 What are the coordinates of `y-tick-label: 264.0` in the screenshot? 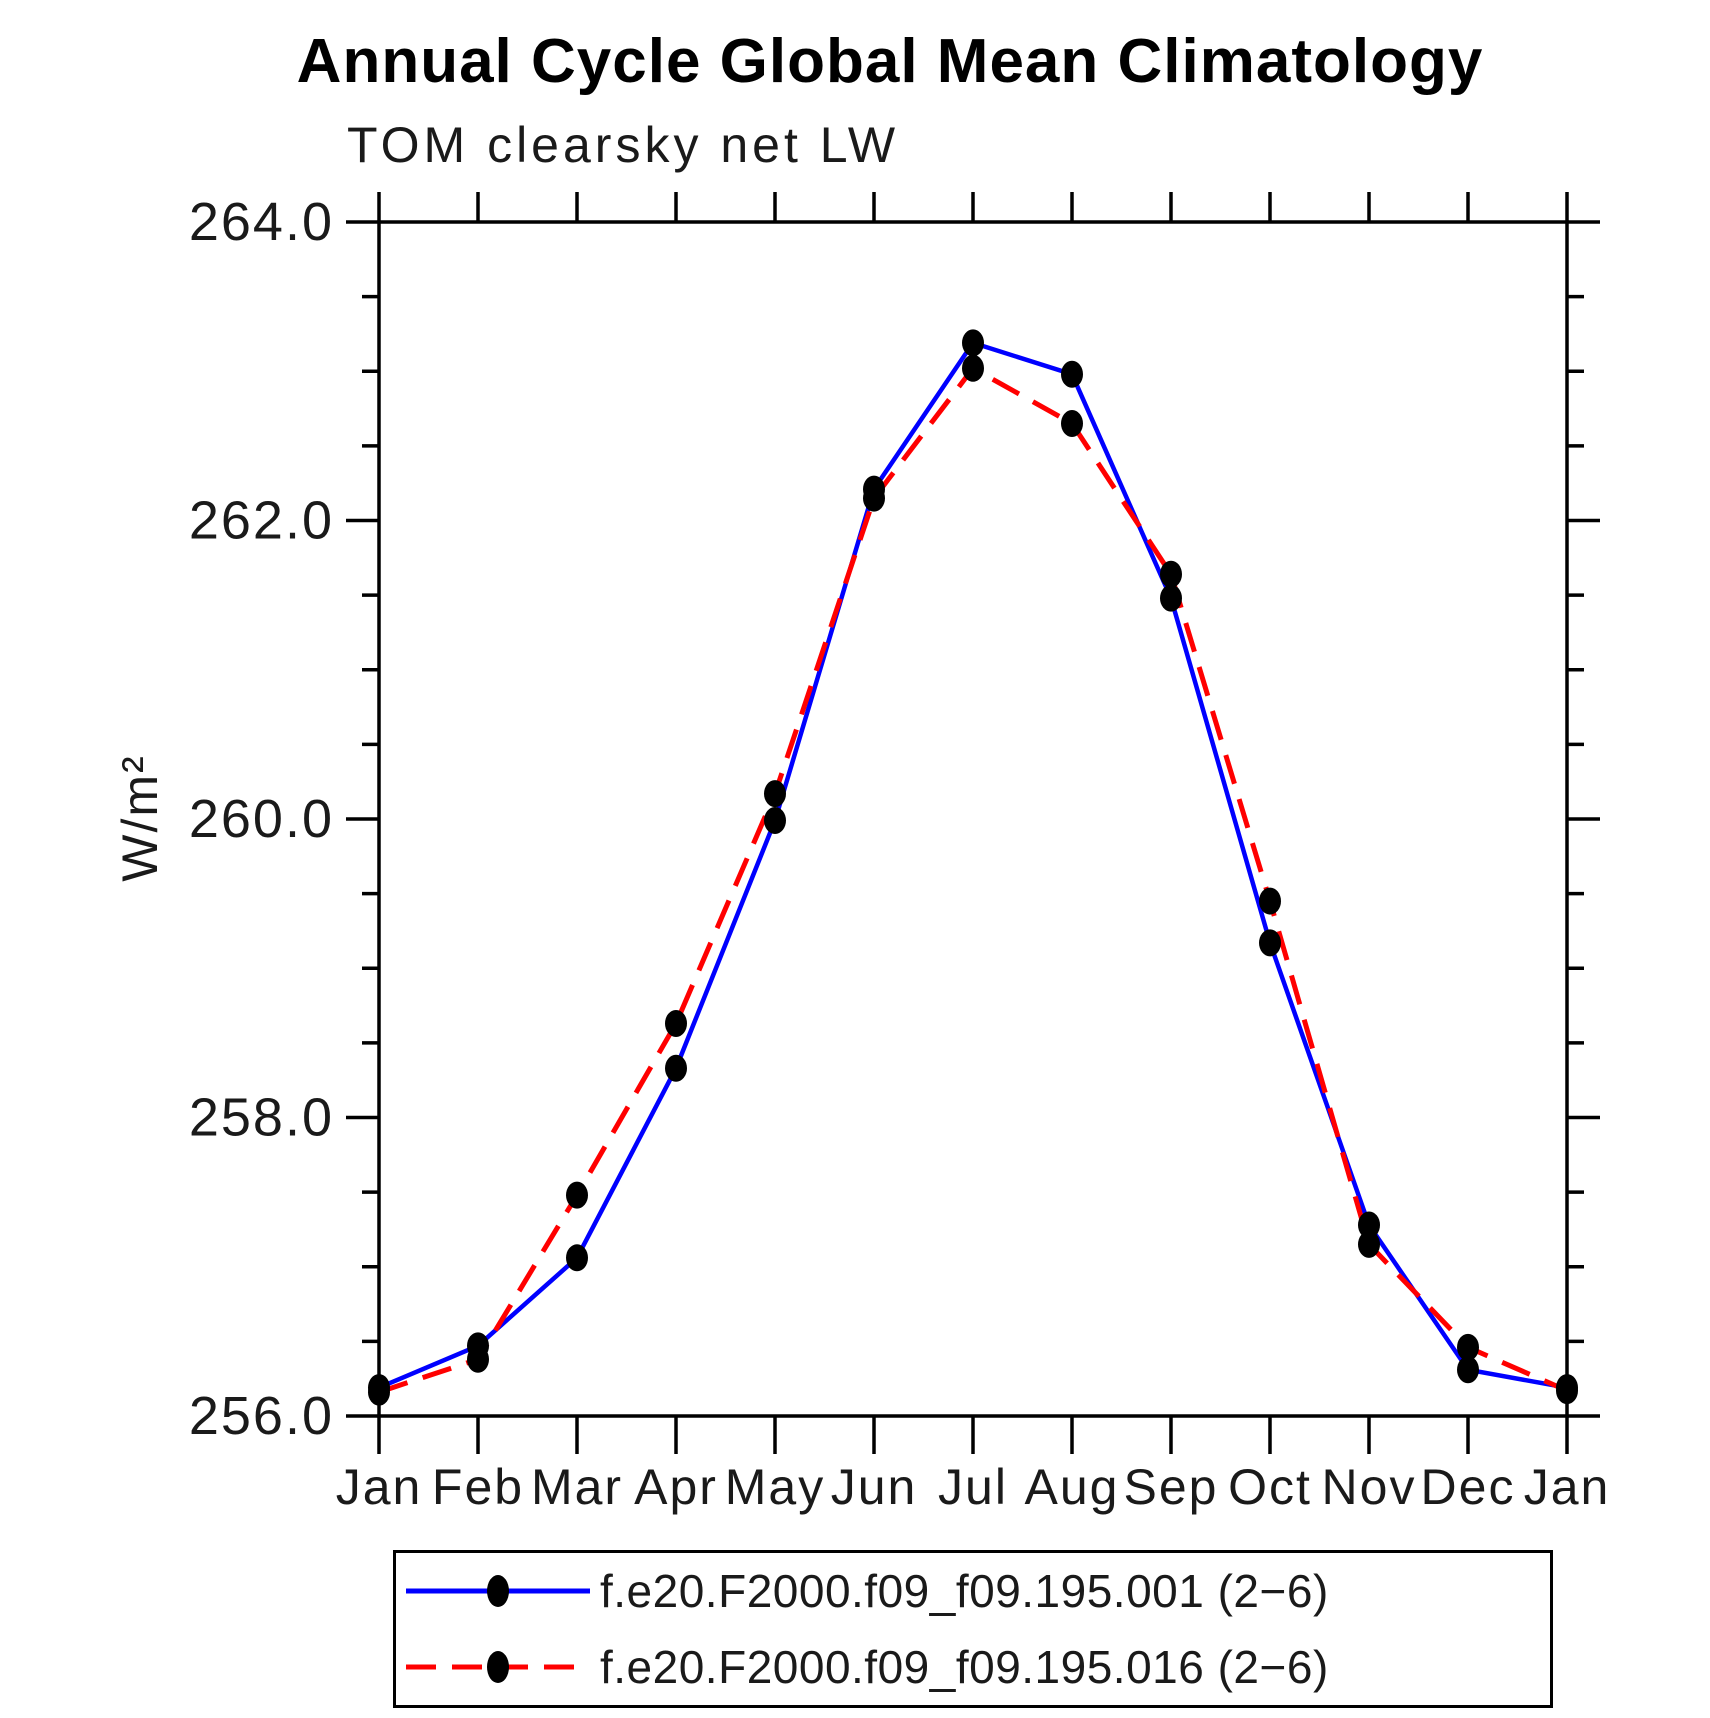 It's located at (261, 222).